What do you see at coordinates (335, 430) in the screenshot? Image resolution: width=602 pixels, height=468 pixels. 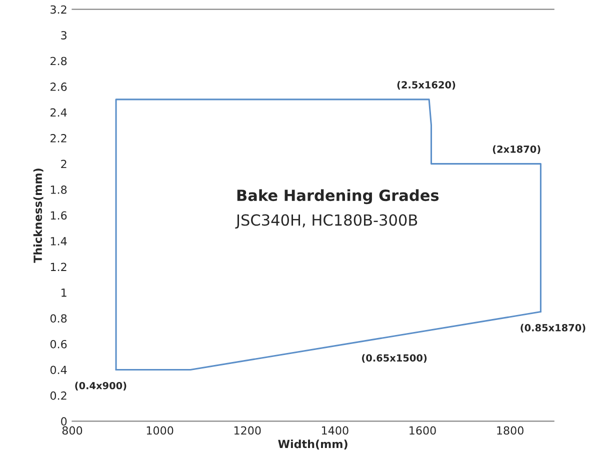 I see `x-tick-label: 1400` at bounding box center [335, 430].